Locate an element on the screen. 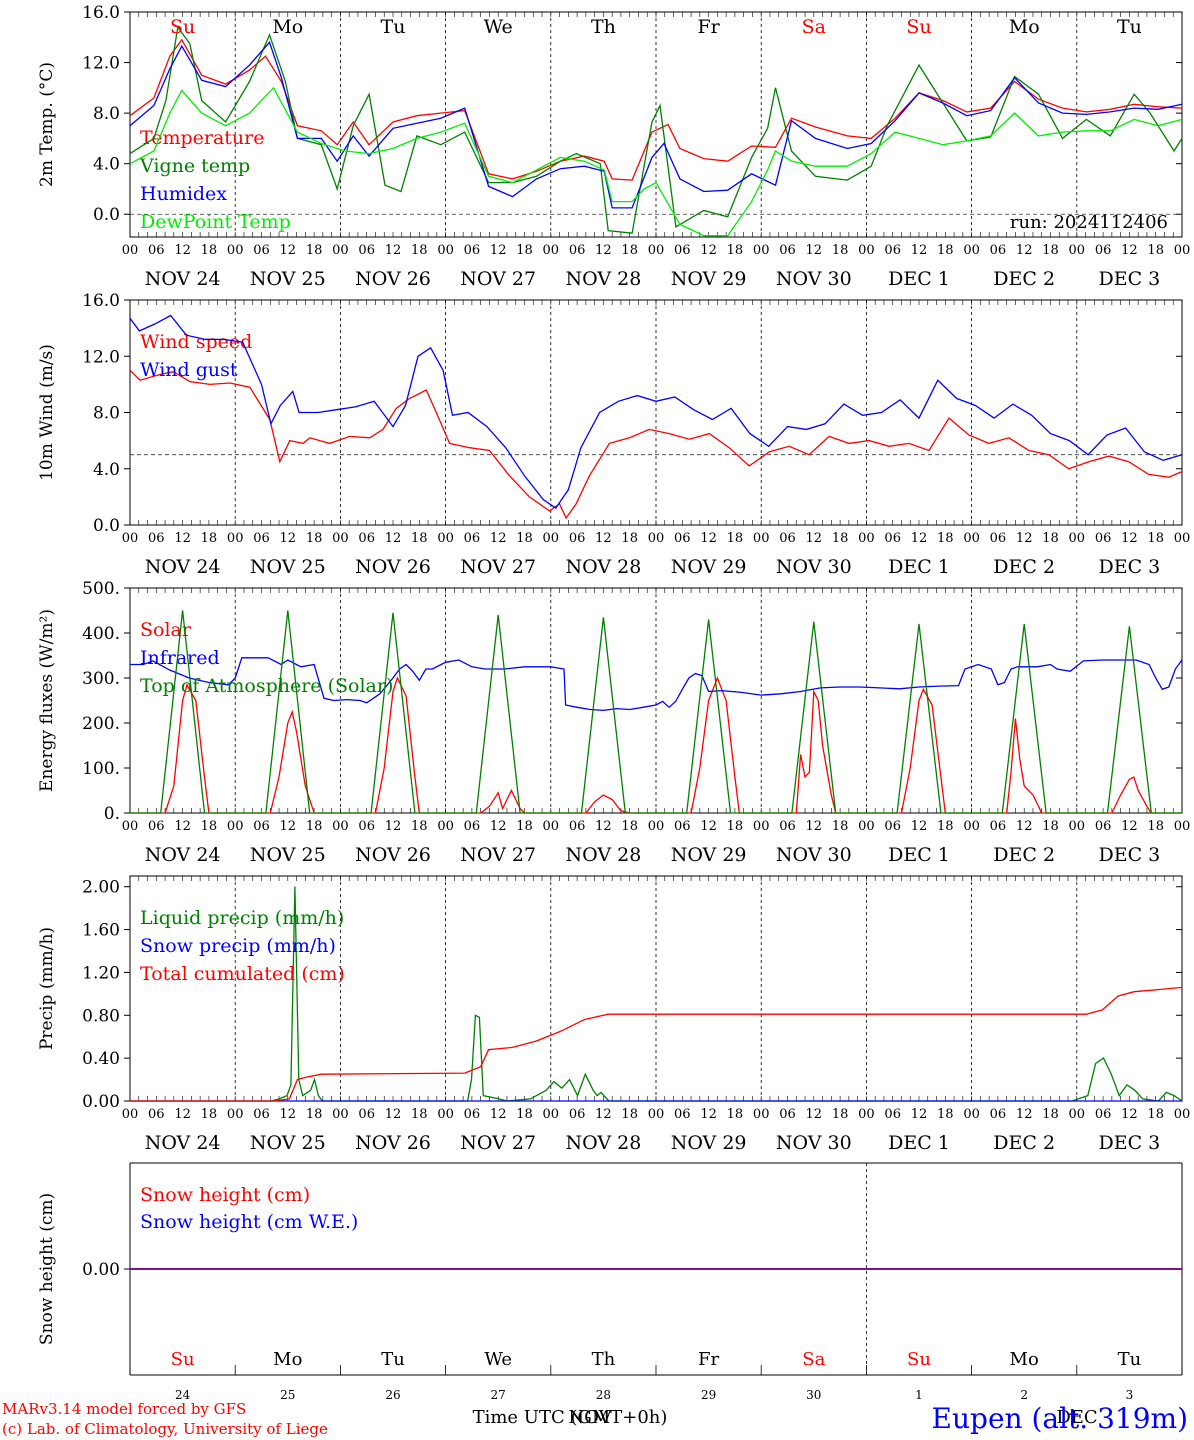 This screenshot has height=1440, width=1194. run-annotation: run: 2024112406 is located at coordinates (1089, 222).